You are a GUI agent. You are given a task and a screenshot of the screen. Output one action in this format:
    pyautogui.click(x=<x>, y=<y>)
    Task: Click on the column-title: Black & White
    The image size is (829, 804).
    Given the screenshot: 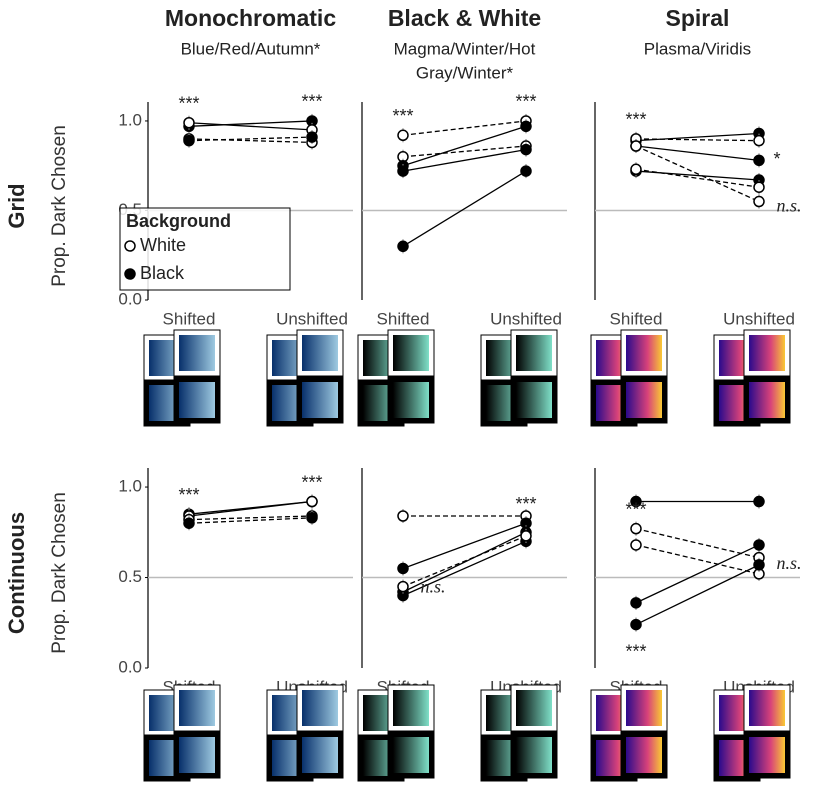 What is the action you would take?
    pyautogui.click(x=464, y=18)
    